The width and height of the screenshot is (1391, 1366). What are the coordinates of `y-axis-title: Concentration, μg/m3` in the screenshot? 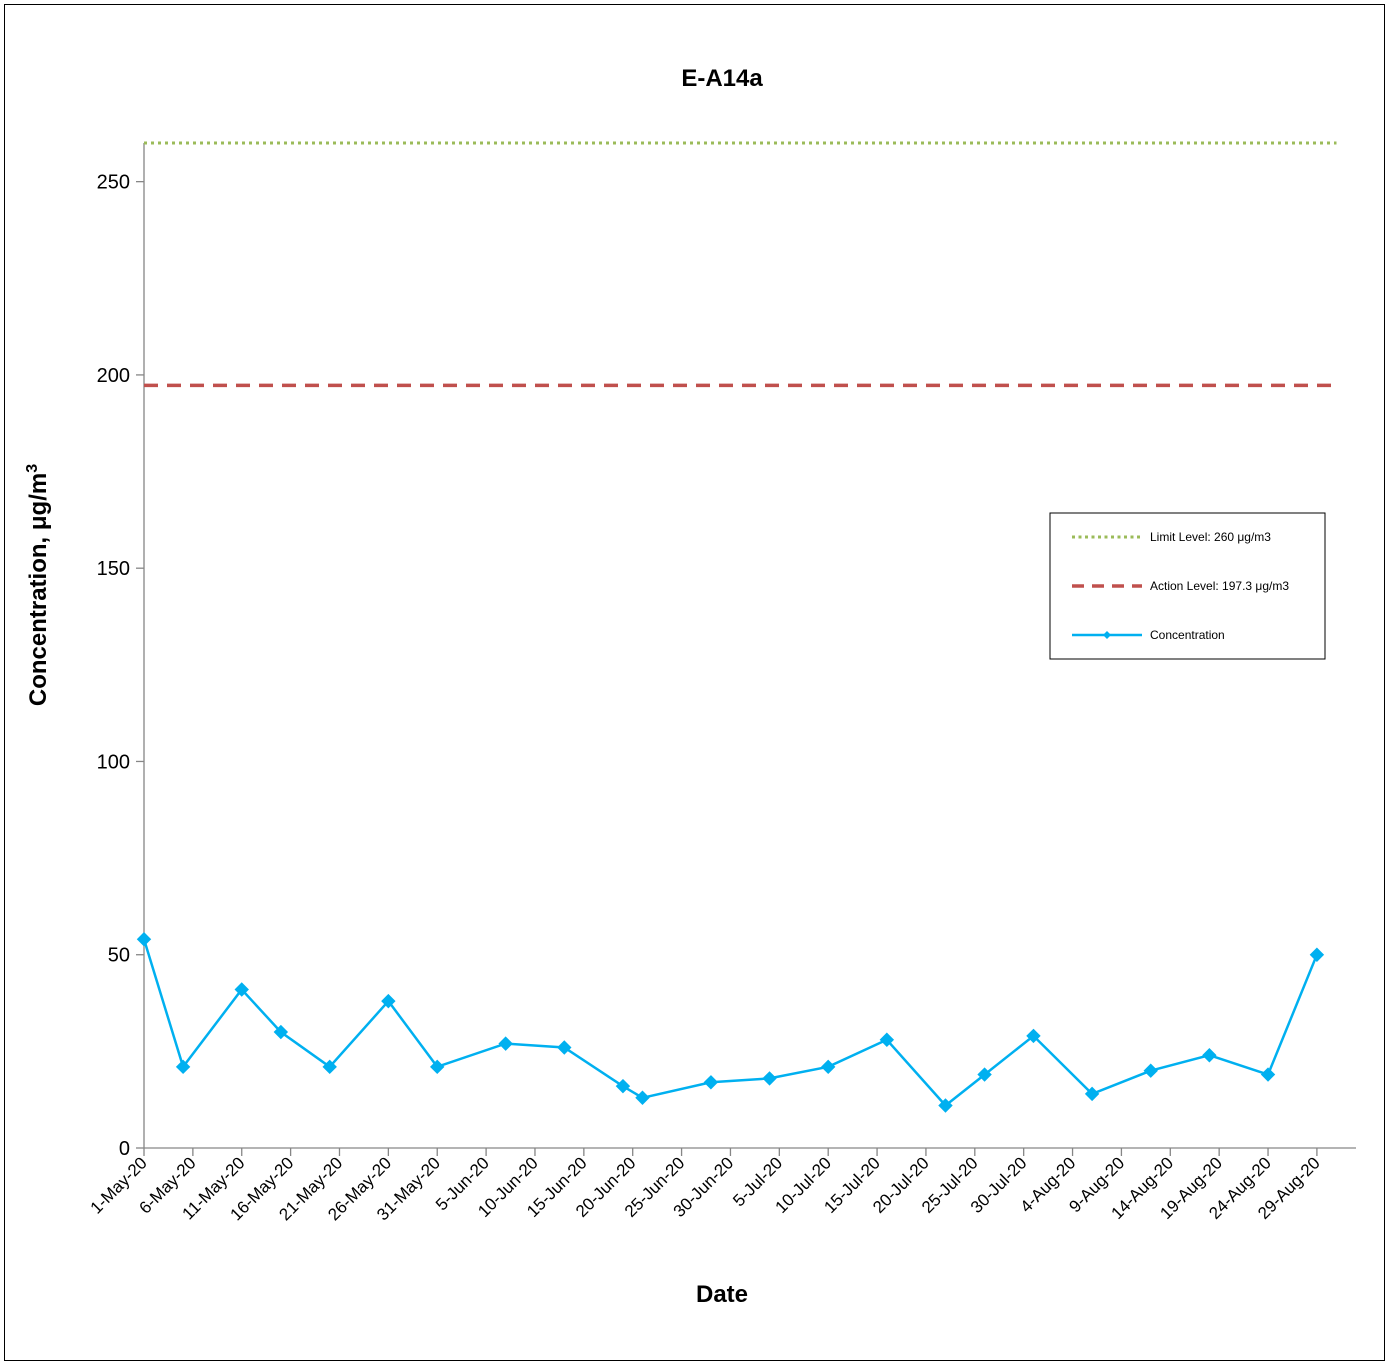 It's located at (38, 585).